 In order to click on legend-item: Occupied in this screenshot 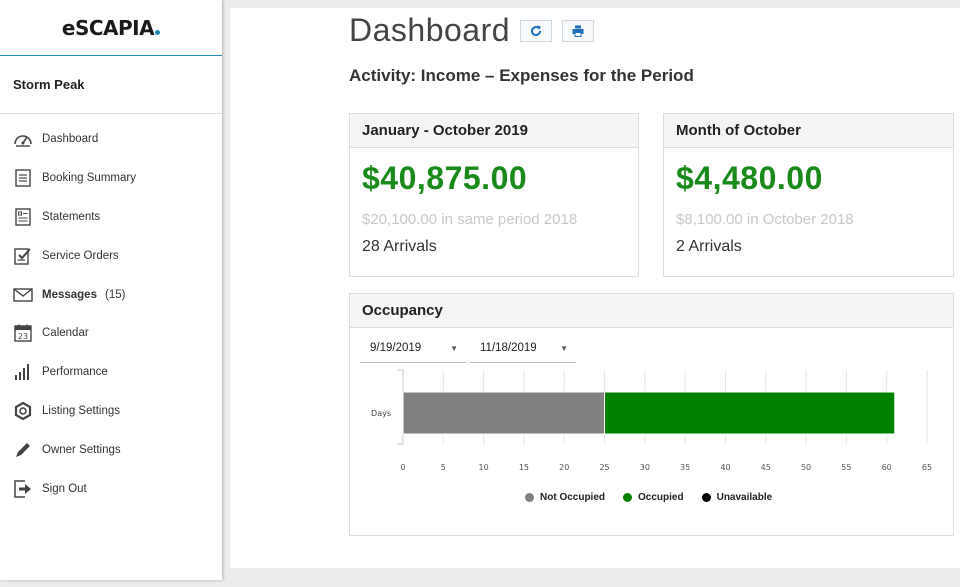, I will do `click(653, 497)`.